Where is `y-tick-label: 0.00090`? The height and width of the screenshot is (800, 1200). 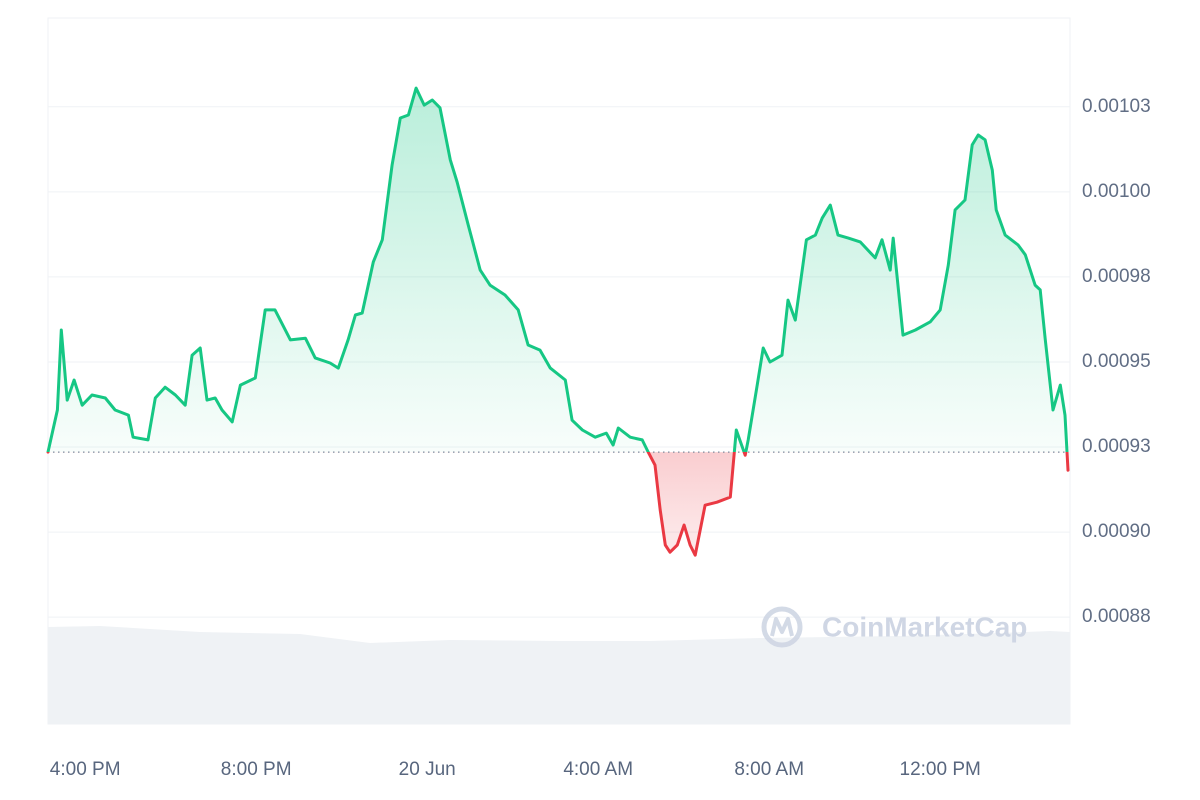 y-tick-label: 0.00090 is located at coordinates (1116, 531).